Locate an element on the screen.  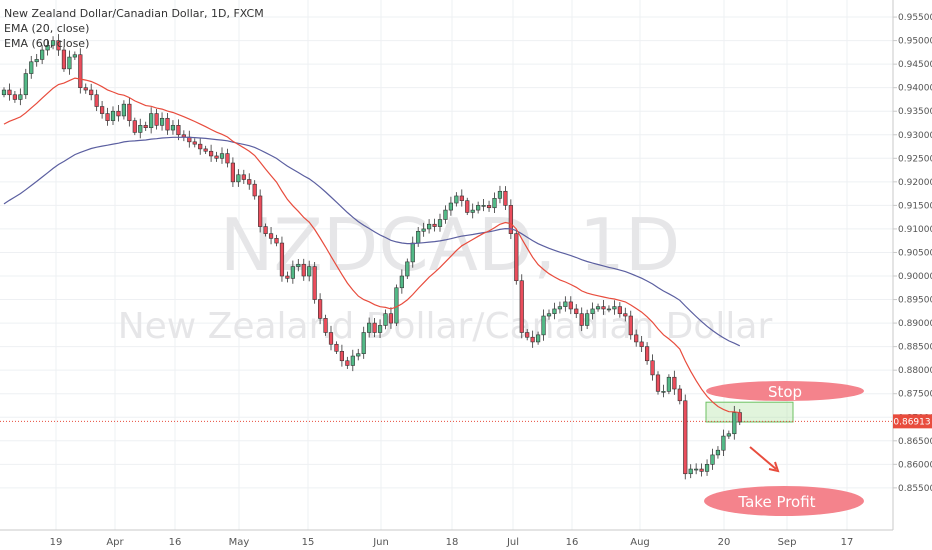
y-tick-label: 0.93500 is located at coordinates (915, 112).